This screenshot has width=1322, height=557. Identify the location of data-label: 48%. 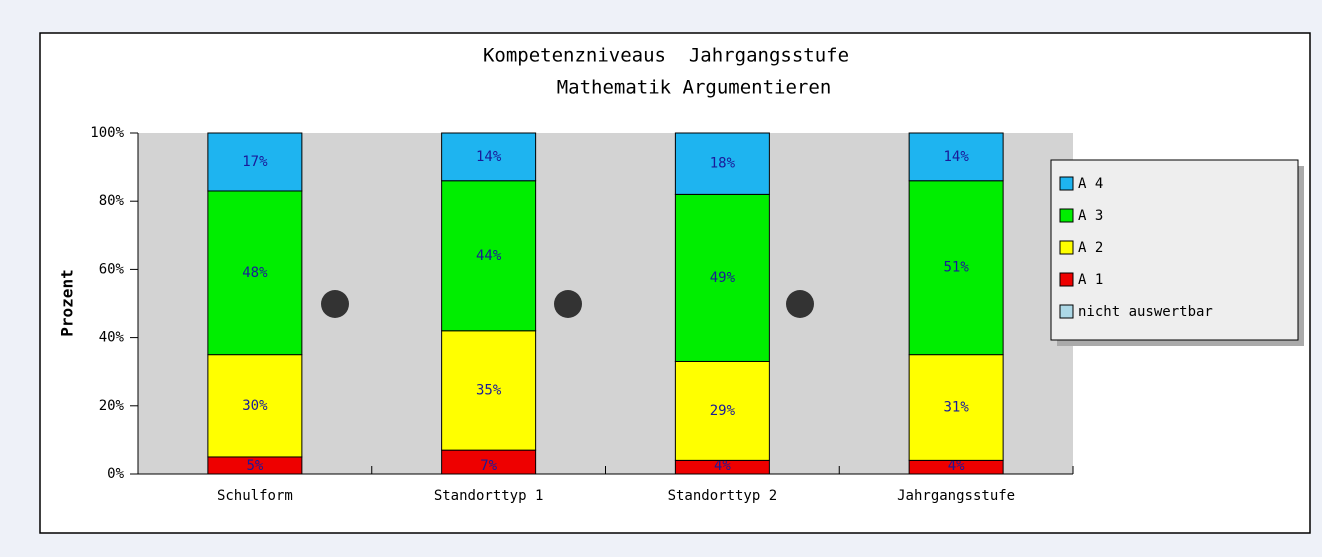
(255, 273).